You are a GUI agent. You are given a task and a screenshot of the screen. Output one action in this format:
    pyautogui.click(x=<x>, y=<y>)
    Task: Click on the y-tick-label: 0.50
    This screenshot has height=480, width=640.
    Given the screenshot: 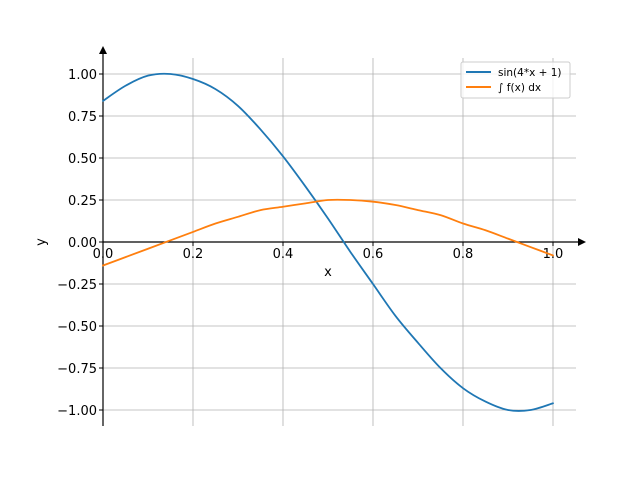 What is the action you would take?
    pyautogui.click(x=82, y=159)
    